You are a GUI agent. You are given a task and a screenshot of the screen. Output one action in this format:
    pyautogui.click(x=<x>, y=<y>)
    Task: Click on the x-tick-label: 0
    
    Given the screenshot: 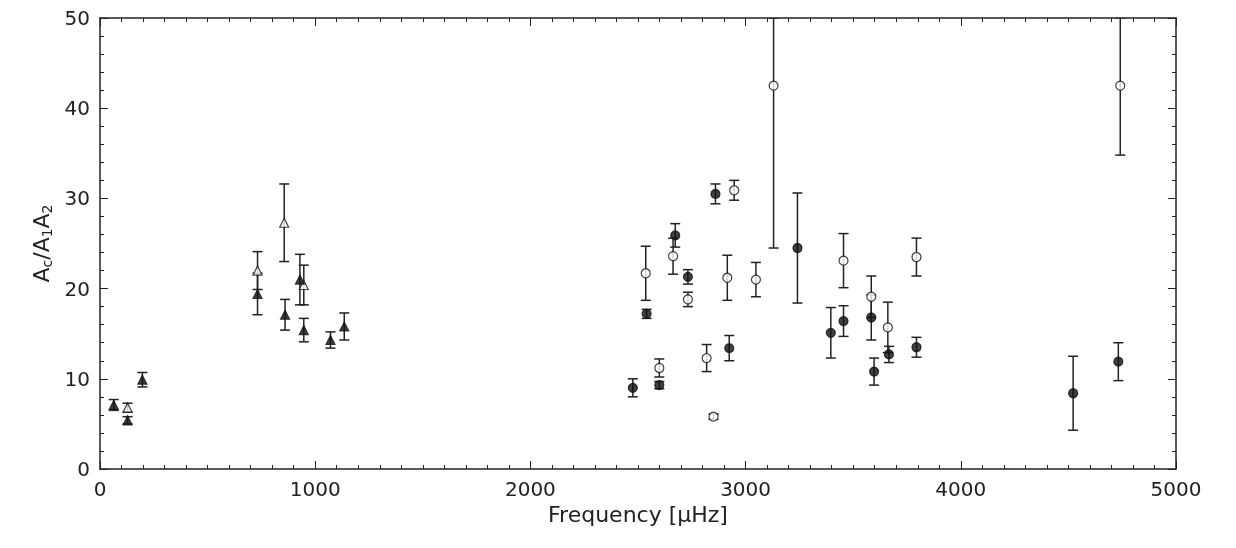 What is the action you would take?
    pyautogui.click(x=100, y=489)
    